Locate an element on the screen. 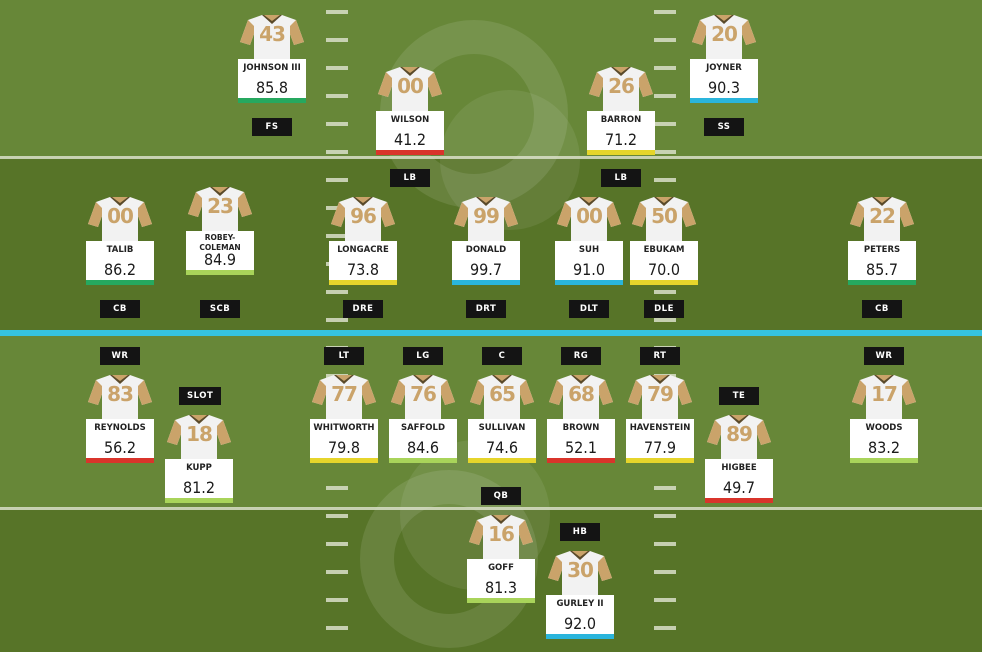 The image size is (982, 652). player-name: GOFF is located at coordinates (501, 568).